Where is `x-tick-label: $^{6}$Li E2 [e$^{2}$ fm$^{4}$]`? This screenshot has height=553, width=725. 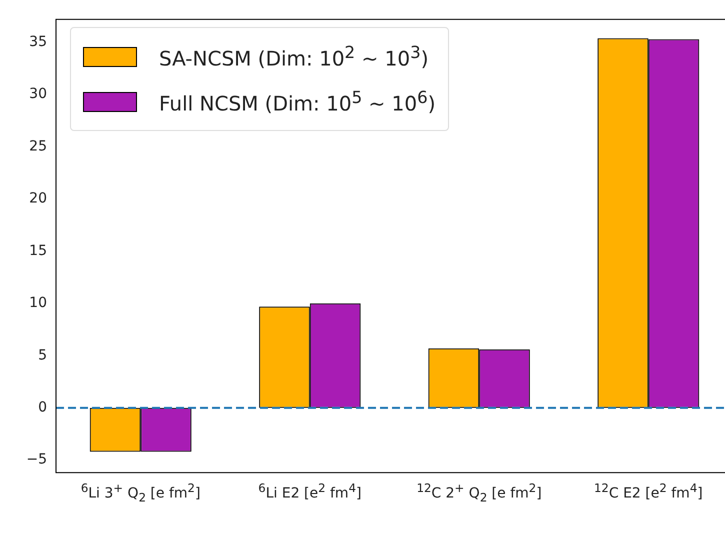 x-tick-label: $^{6}$Li E2 [e$^{2}$ fm$^{4}$] is located at coordinates (309, 491).